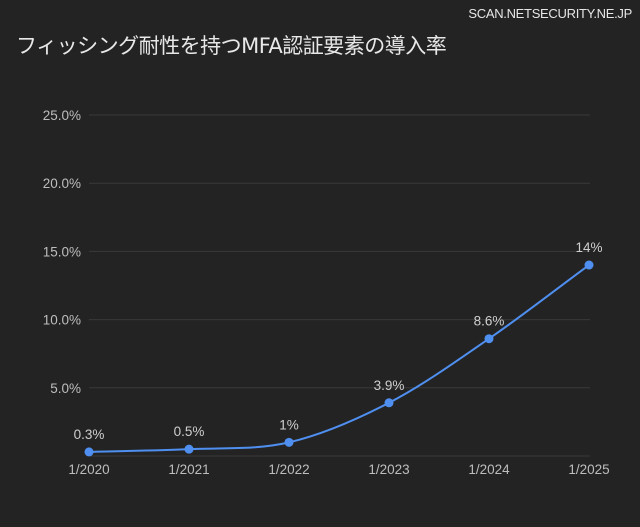 The width and height of the screenshot is (640, 527). What do you see at coordinates (489, 321) in the screenshot?
I see `data-label: 8.6%` at bounding box center [489, 321].